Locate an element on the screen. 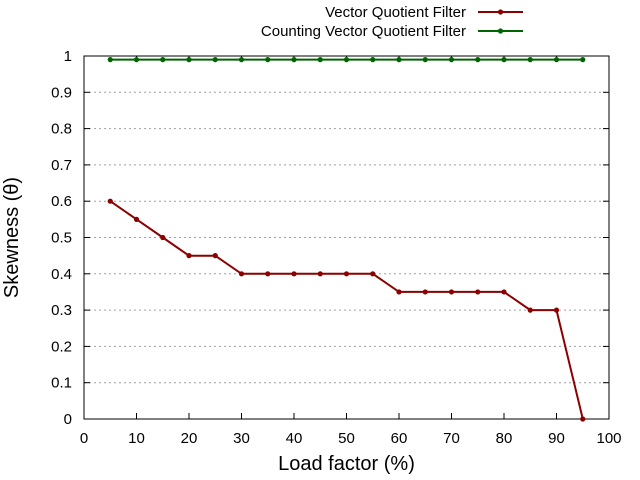 The height and width of the screenshot is (480, 640). x-tick-label: 100 is located at coordinates (608, 438).